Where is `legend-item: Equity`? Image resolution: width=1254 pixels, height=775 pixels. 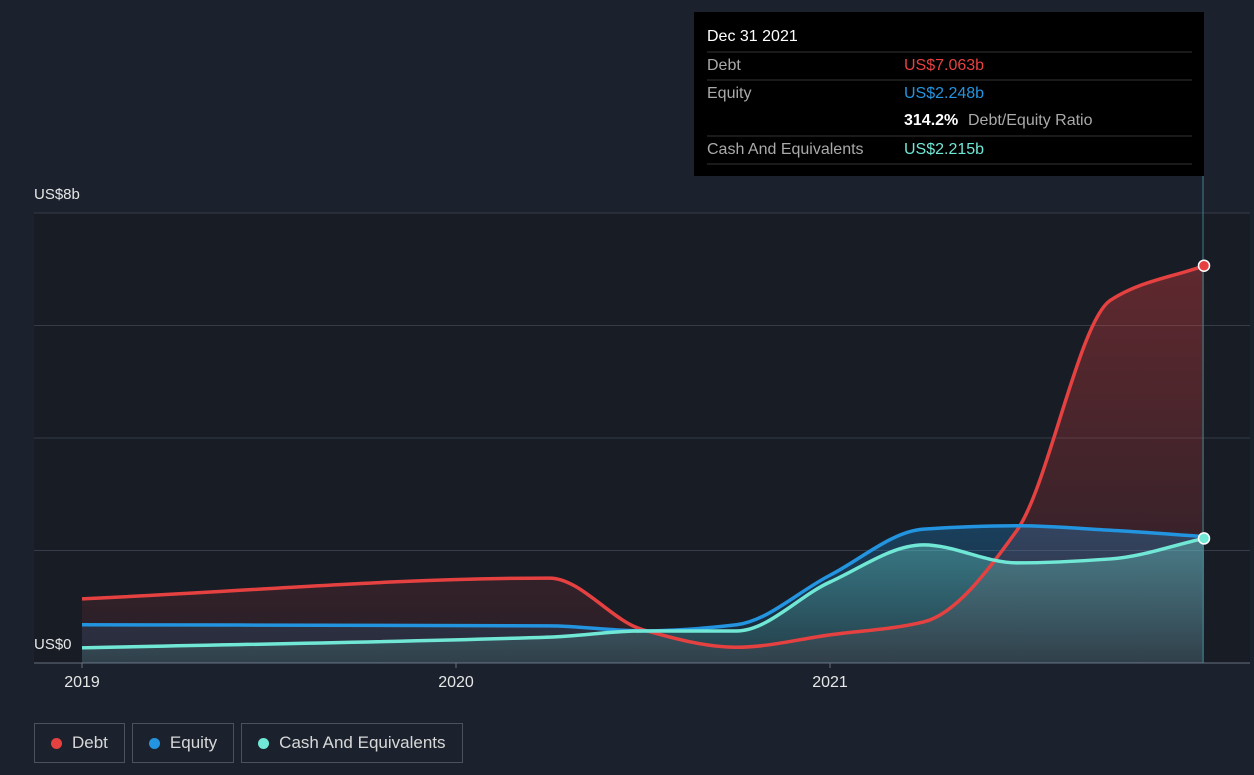
legend-item: Equity is located at coordinates (183, 743).